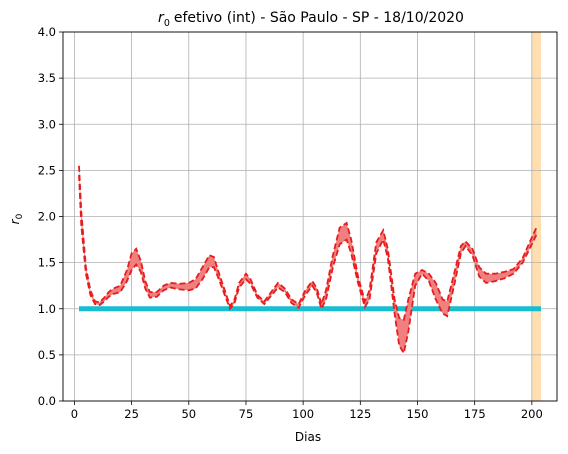 The height and width of the screenshot is (454, 568). I want to click on x-tick-label: 0, so click(74, 414).